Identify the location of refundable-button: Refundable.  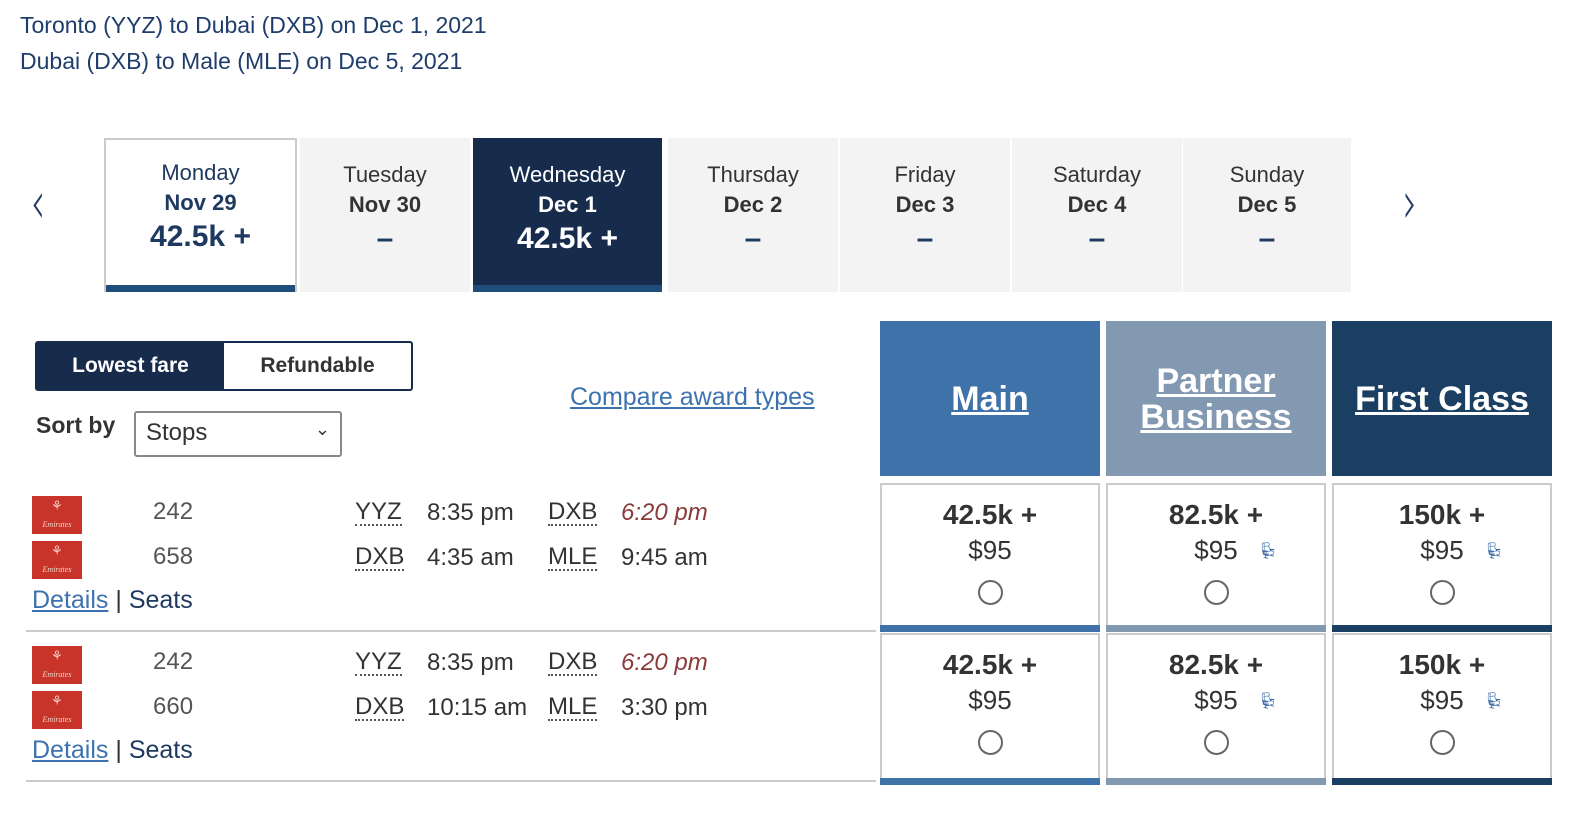
(317, 365).